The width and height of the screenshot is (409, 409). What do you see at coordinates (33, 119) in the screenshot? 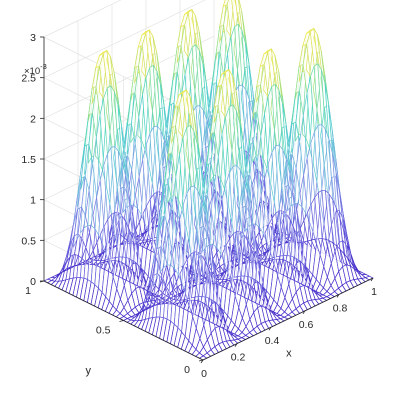
I see `z-tick-label: 2` at bounding box center [33, 119].